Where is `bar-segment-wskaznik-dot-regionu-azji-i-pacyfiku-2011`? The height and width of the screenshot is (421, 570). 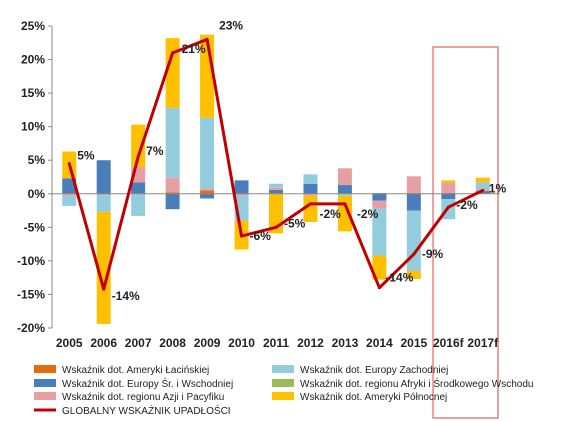 bar-segment-wskaznik-dot-regionu-azji-i-pacyfiku-2011 is located at coordinates (276, 188).